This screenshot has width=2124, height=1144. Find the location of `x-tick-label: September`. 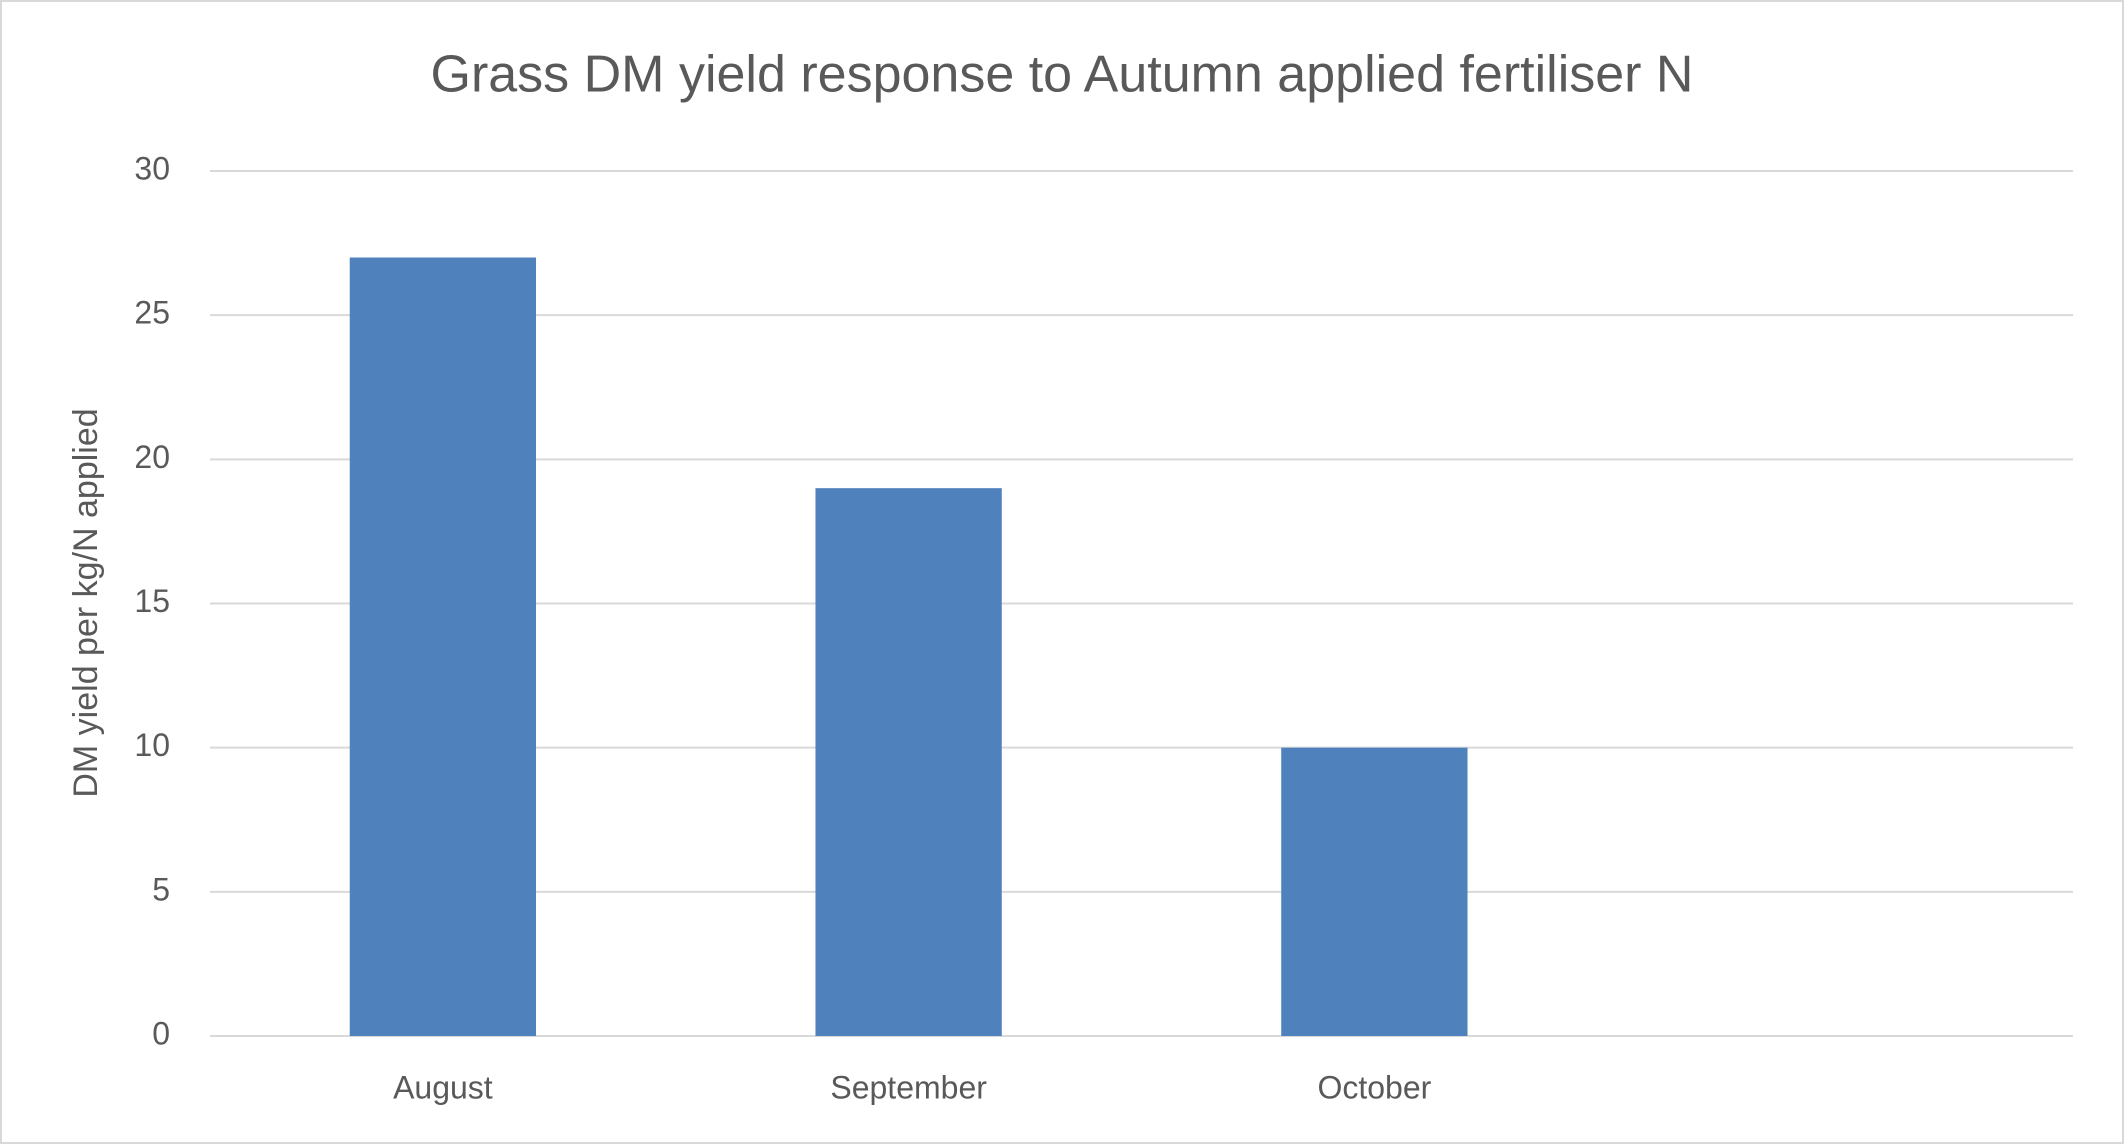

x-tick-label: September is located at coordinates (908, 1087).